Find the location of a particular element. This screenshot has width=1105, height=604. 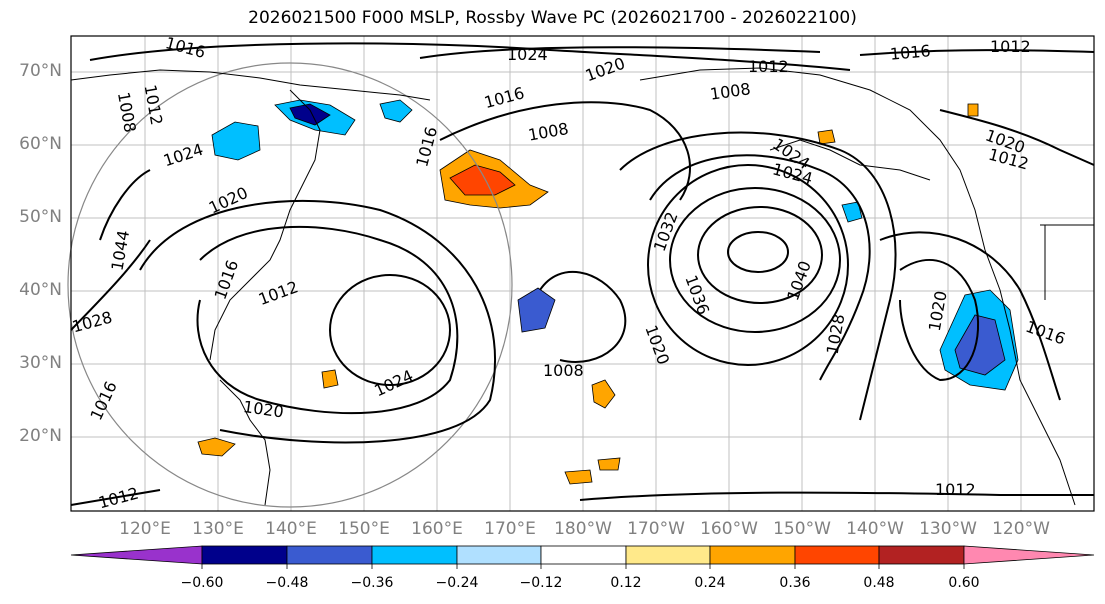

colorbar is located at coordinates (582, 557).